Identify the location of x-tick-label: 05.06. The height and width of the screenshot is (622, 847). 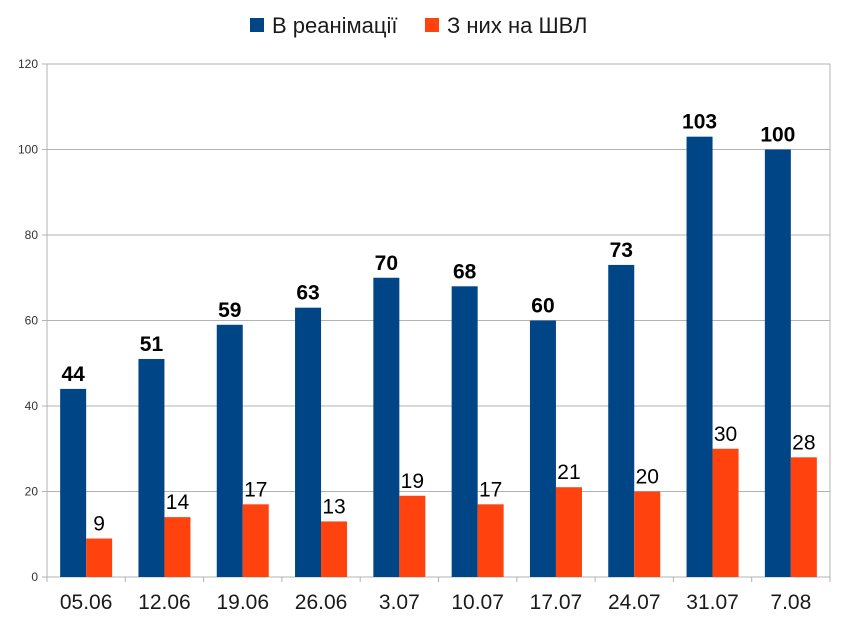
(86, 602).